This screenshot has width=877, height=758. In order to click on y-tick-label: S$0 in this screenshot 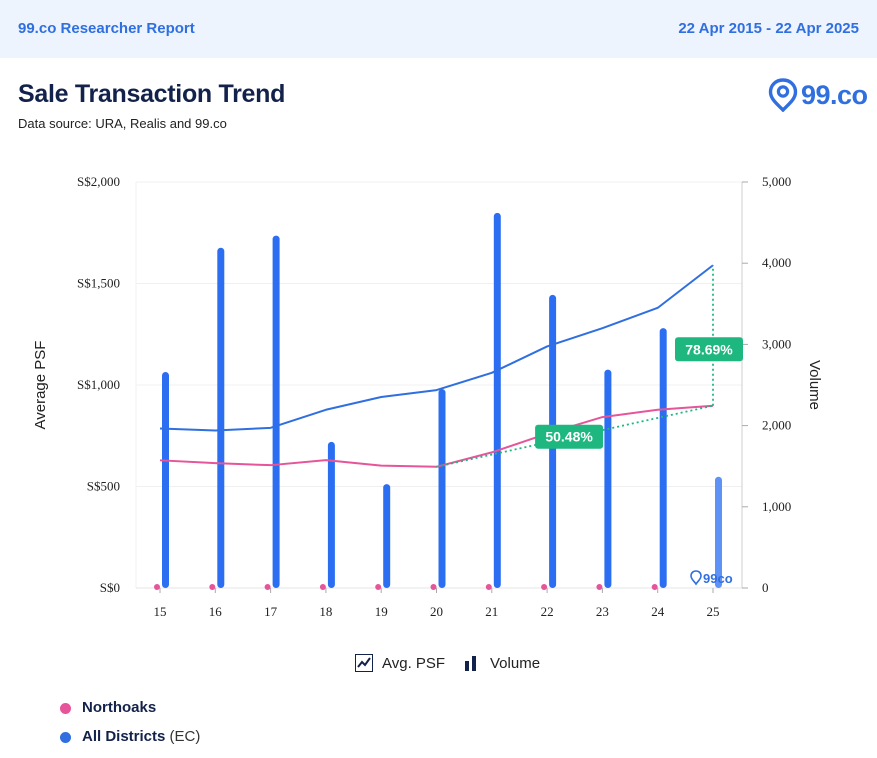, I will do `click(110, 587)`.